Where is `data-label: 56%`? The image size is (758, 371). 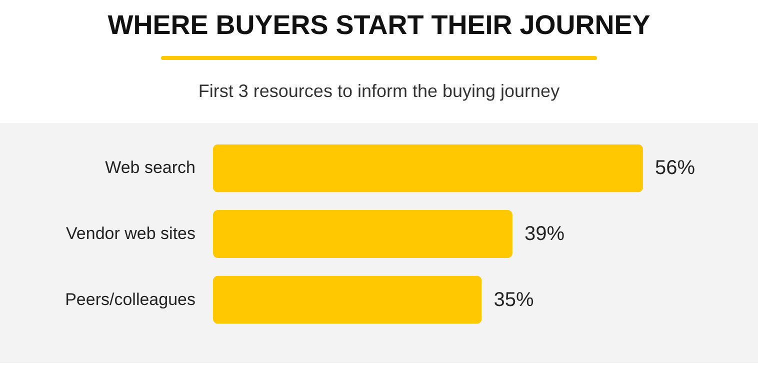
data-label: 56% is located at coordinates (675, 168).